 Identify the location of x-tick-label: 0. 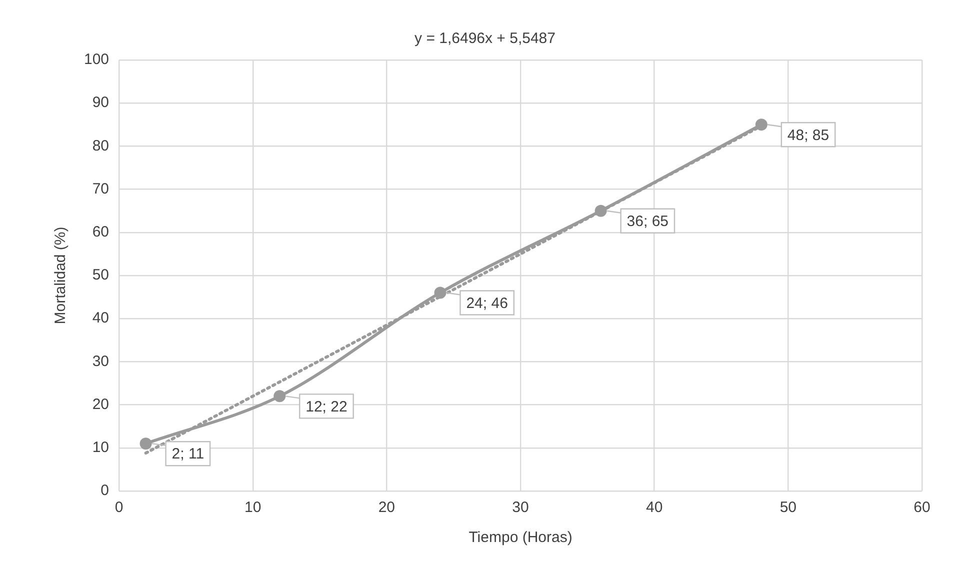
(119, 507).